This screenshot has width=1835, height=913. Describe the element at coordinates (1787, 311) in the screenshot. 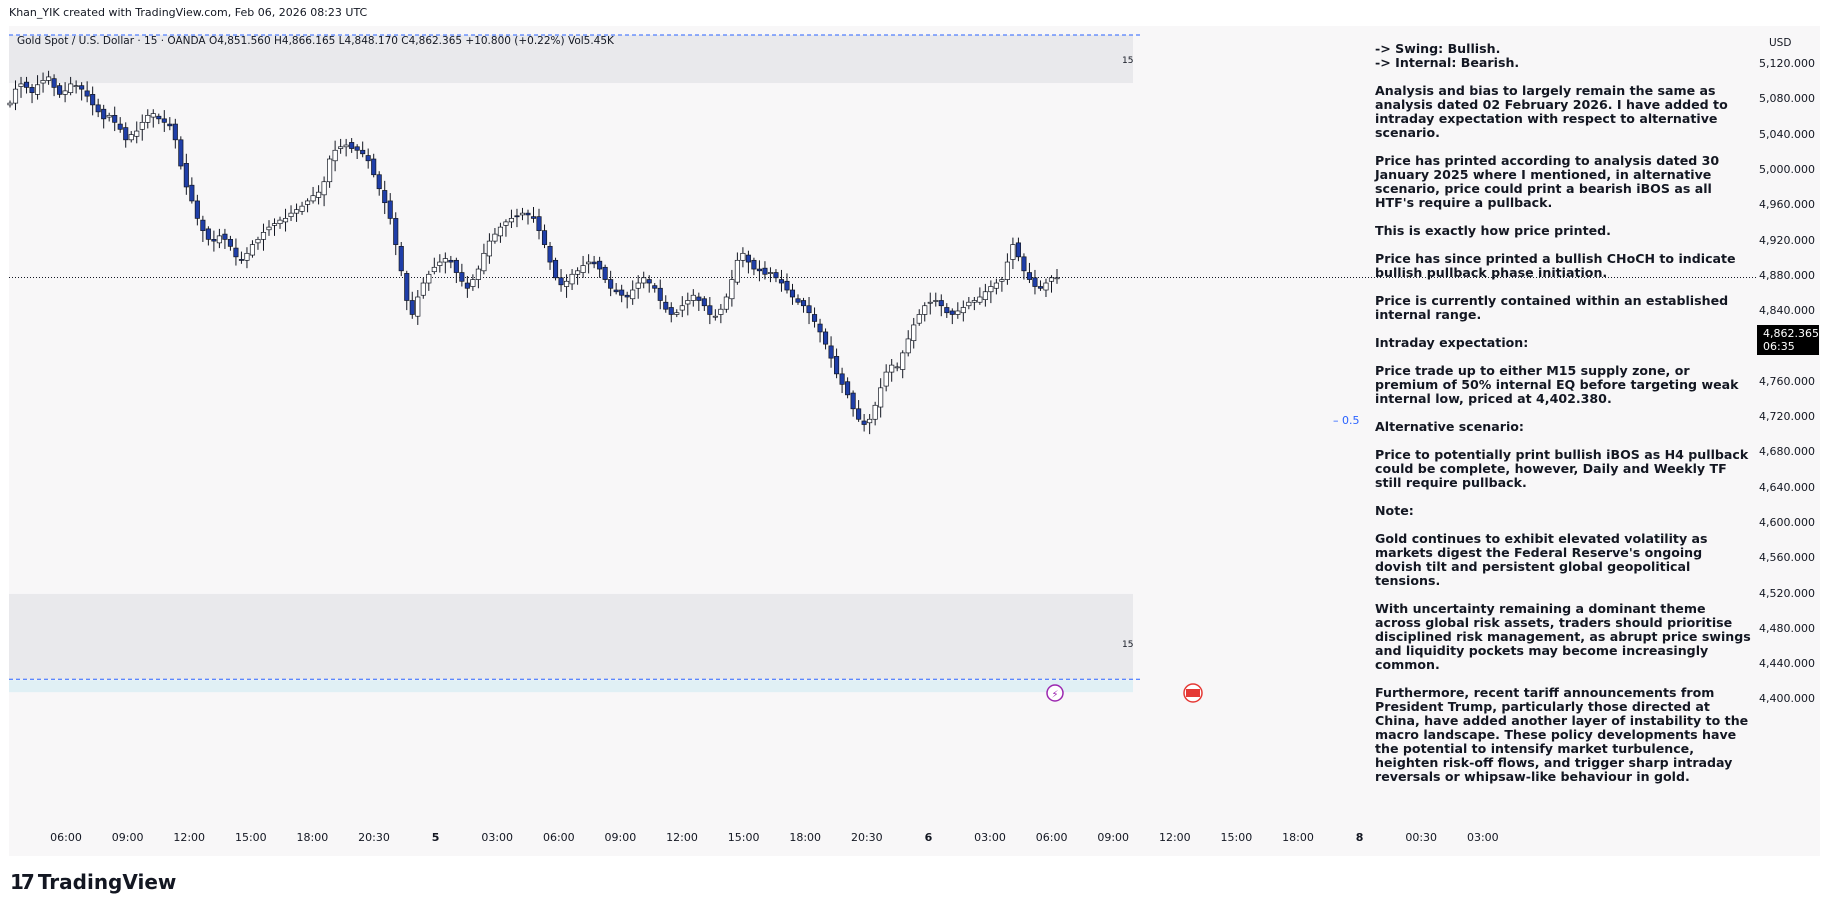

I see `price-tick-label: 4,840.000` at that location.